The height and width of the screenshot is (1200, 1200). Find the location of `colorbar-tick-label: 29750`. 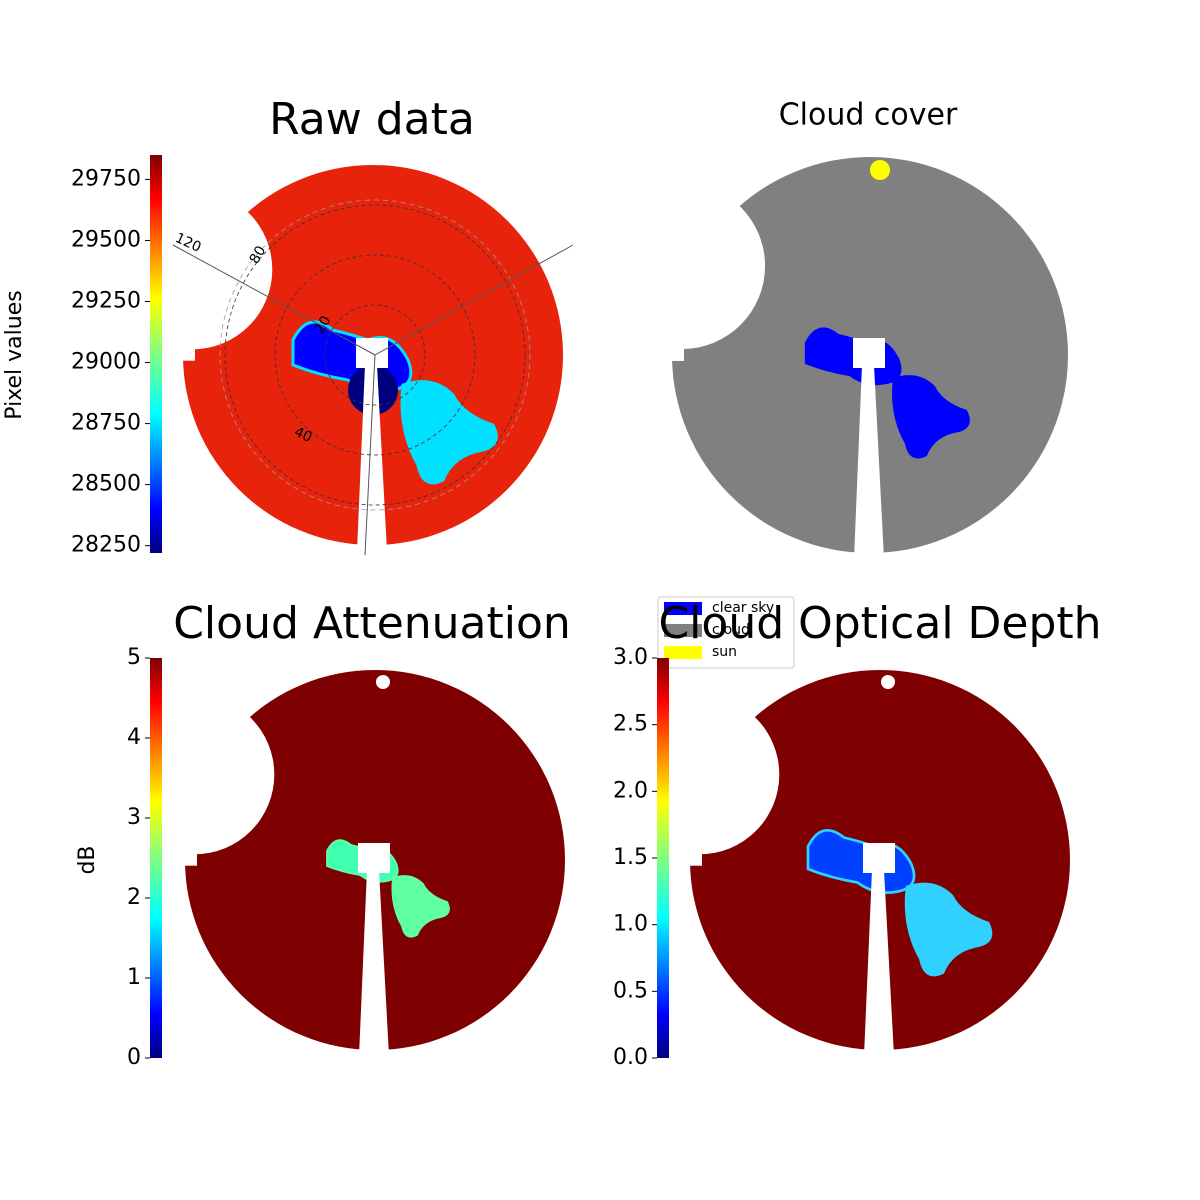

colorbar-tick-label: 29750 is located at coordinates (106, 178).